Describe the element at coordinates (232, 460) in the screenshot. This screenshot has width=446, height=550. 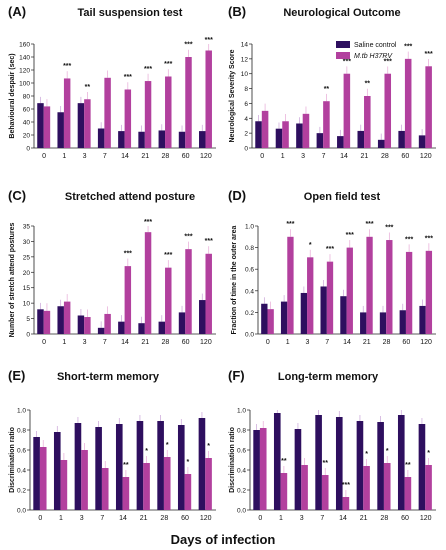
I see `y-axis-label: Discrimination ratio` at that location.